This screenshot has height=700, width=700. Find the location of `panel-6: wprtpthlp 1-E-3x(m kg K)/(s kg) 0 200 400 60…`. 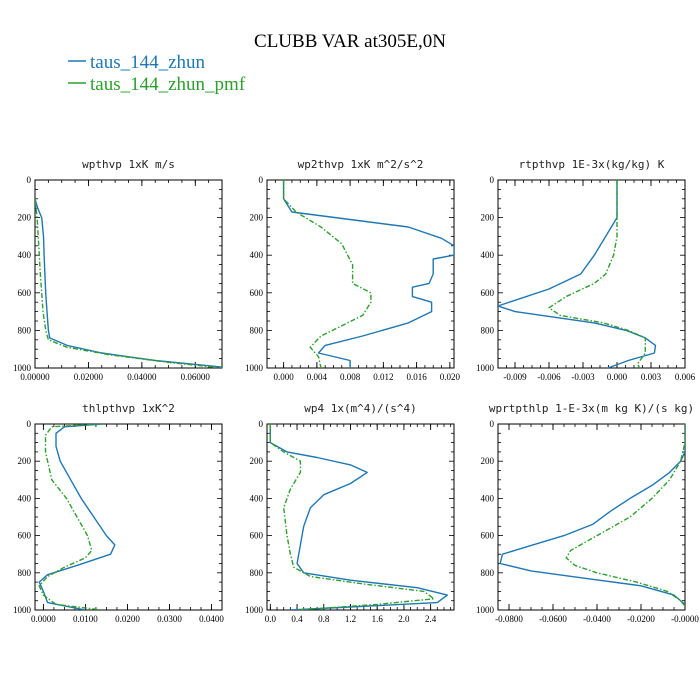

panel-6: wprtpthlp 1-E-3x(m kg K)/(s kg) 0 200 400 60… is located at coordinates (587, 513).